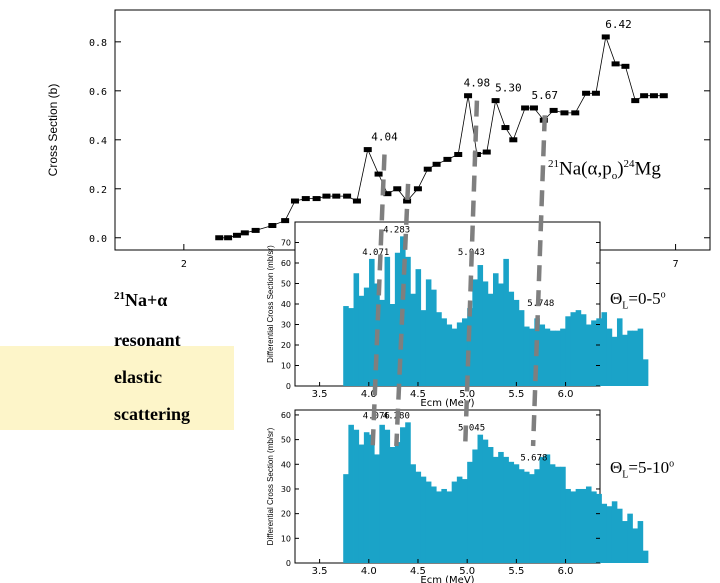 The image size is (720, 583). I want to click on y-tick-label: 0.4, so click(98, 141).